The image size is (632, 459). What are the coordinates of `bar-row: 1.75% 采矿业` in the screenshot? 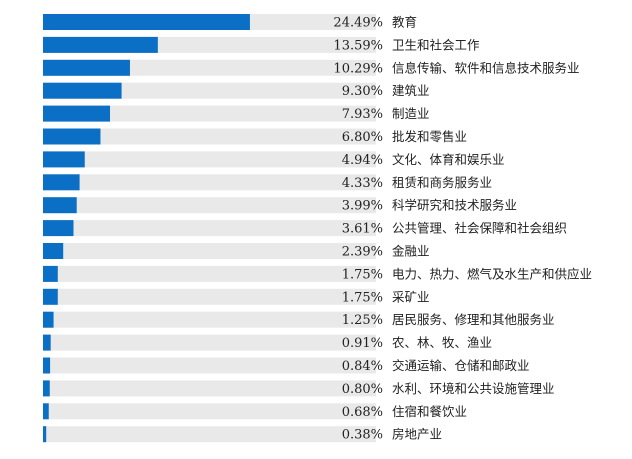 It's located at (236, 296).